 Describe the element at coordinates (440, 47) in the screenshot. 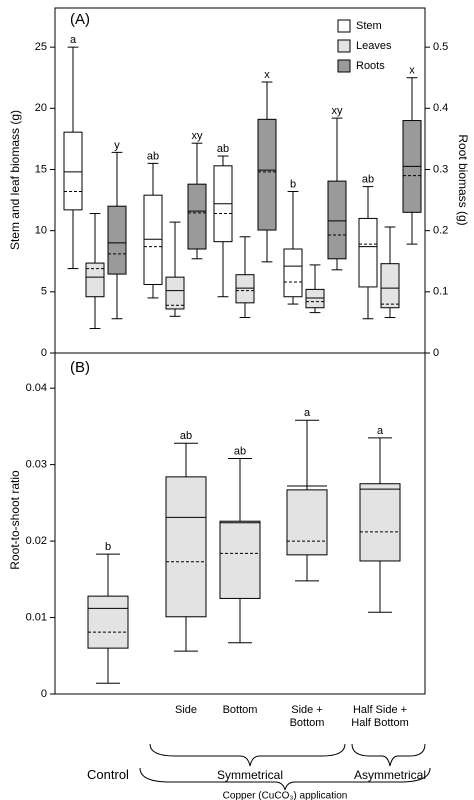

I see `y2-tick-label: 0.5` at that location.